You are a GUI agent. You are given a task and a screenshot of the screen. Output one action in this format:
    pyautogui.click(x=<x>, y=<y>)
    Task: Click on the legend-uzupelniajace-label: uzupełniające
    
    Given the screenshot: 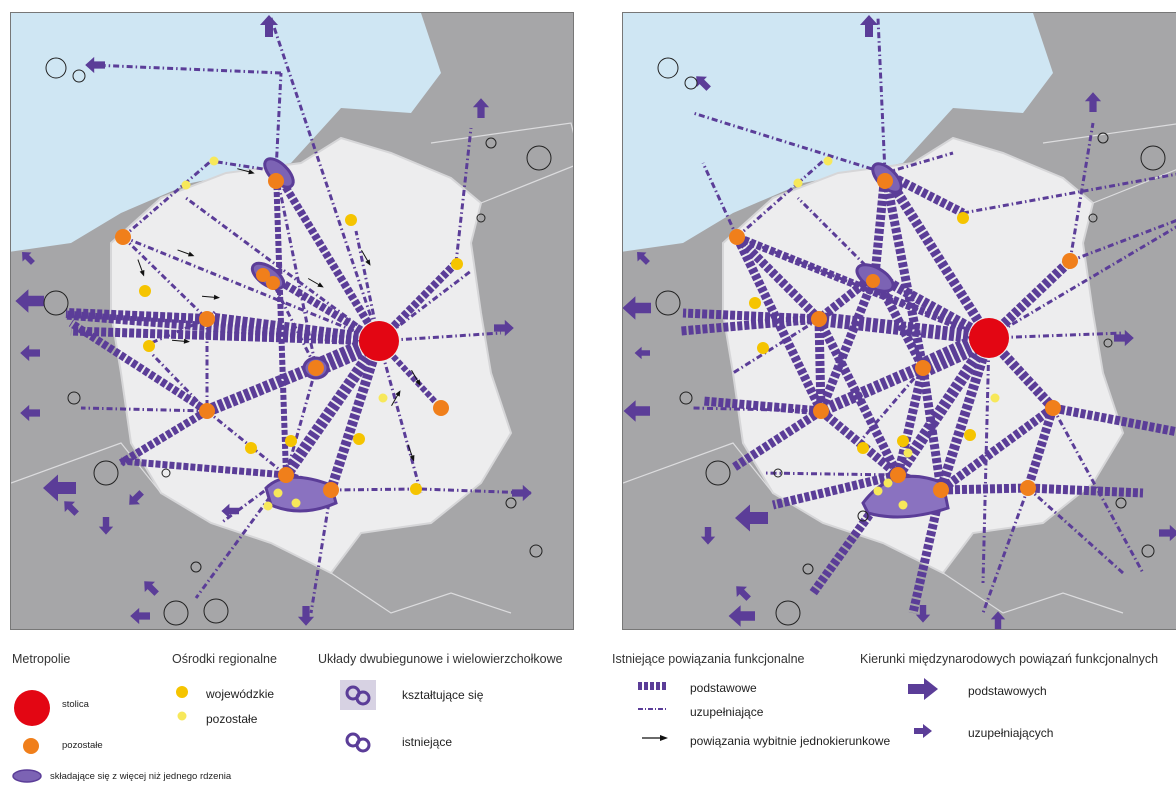 What is the action you would take?
    pyautogui.click(x=727, y=712)
    